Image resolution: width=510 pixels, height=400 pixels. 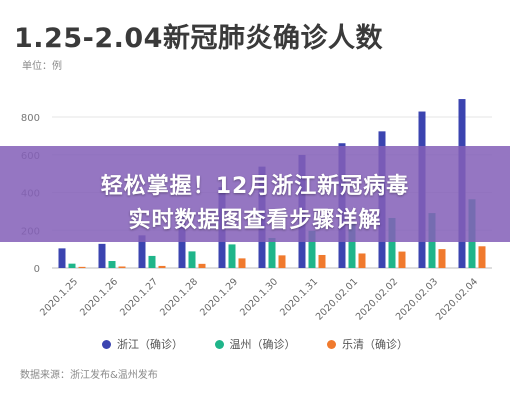 I want to click on x-tick-label: 2020.1.27, so click(x=139, y=297).